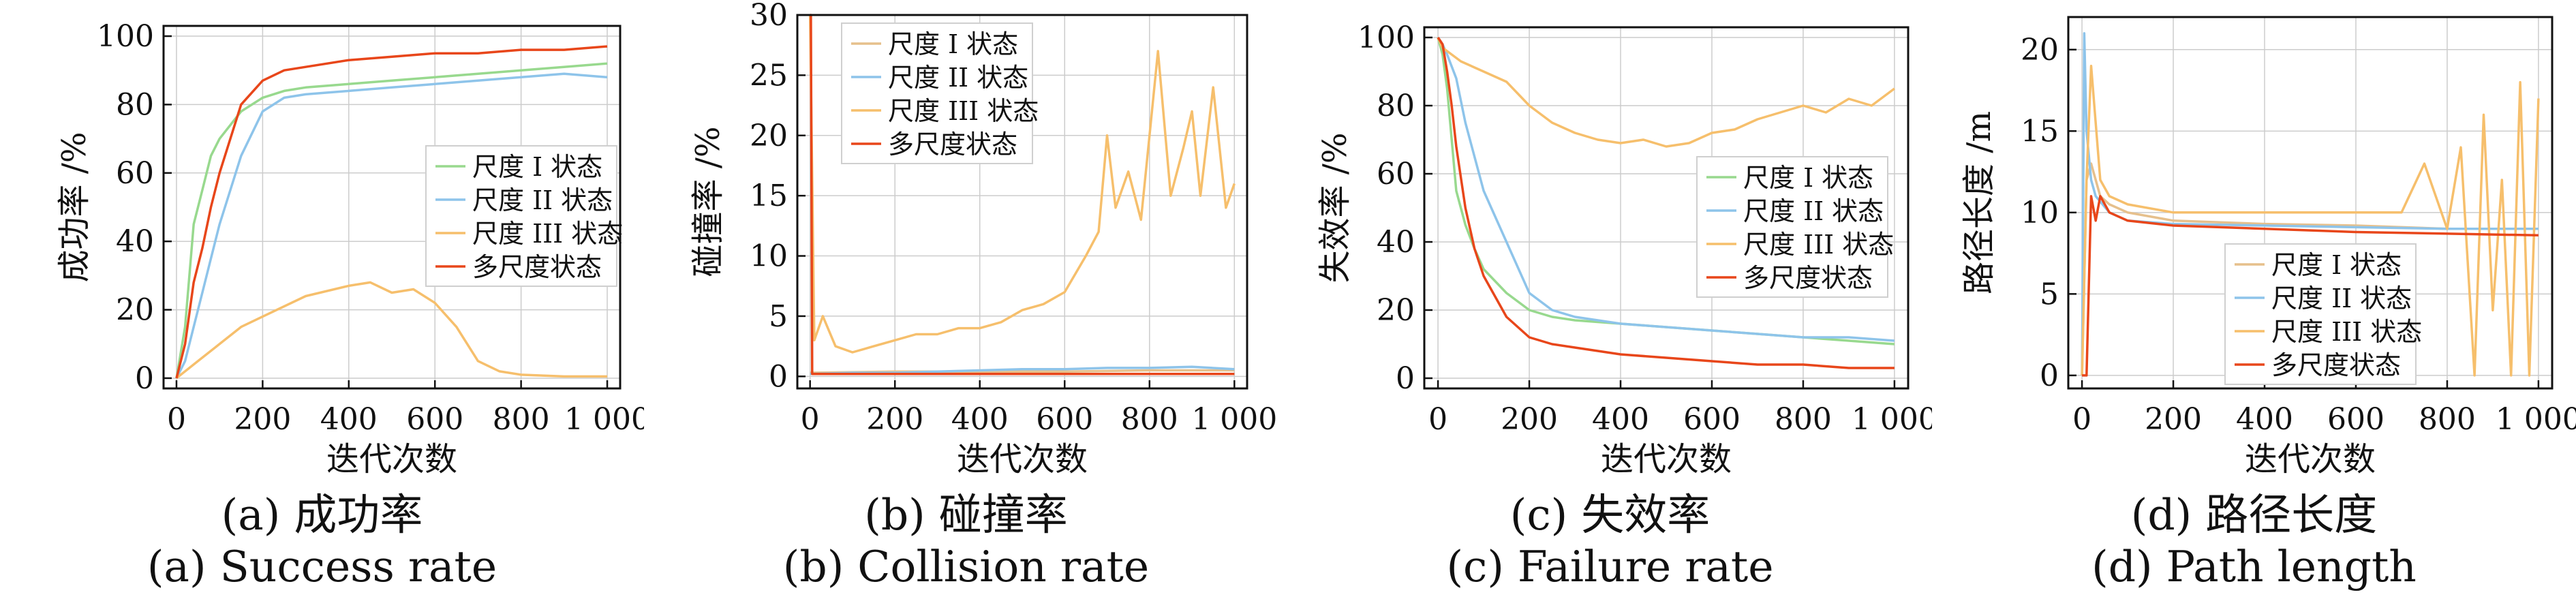  What do you see at coordinates (74, 207) in the screenshot?
I see `y-axis-label: 成功率 /%` at bounding box center [74, 207].